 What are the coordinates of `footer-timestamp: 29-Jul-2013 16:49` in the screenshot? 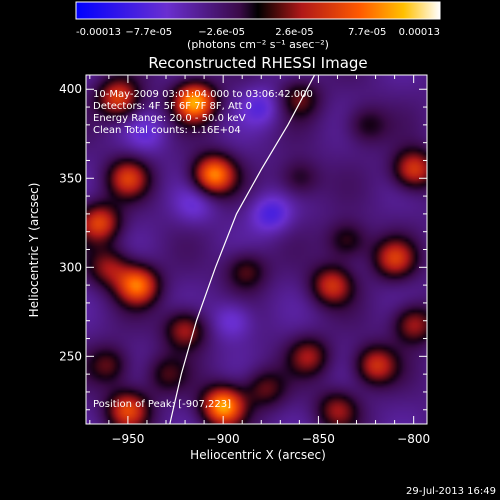 It's located at (451, 491).